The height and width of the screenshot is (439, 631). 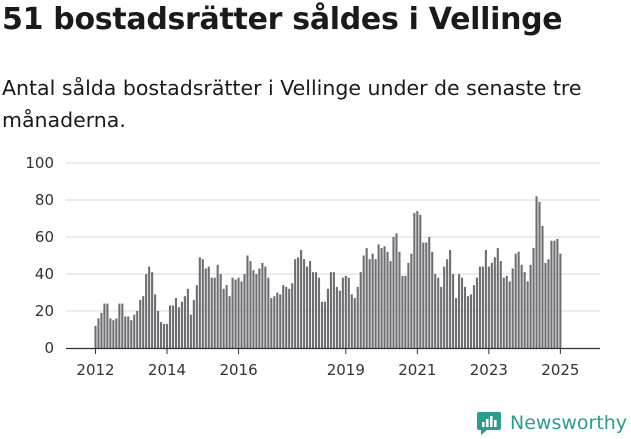 What do you see at coordinates (44, 274) in the screenshot?
I see `y-tick-label: 40` at bounding box center [44, 274].